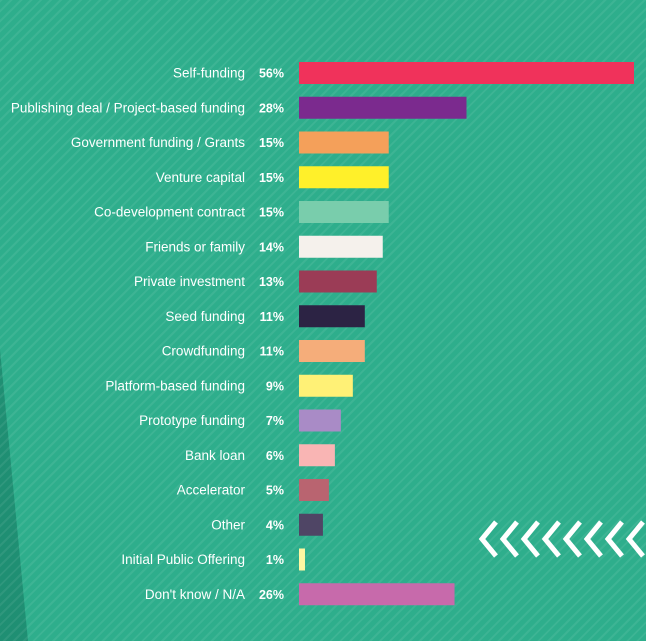 This screenshot has height=641, width=646. What do you see at coordinates (128, 107) in the screenshot?
I see `category-label: Publishing deal / Project-based funding` at bounding box center [128, 107].